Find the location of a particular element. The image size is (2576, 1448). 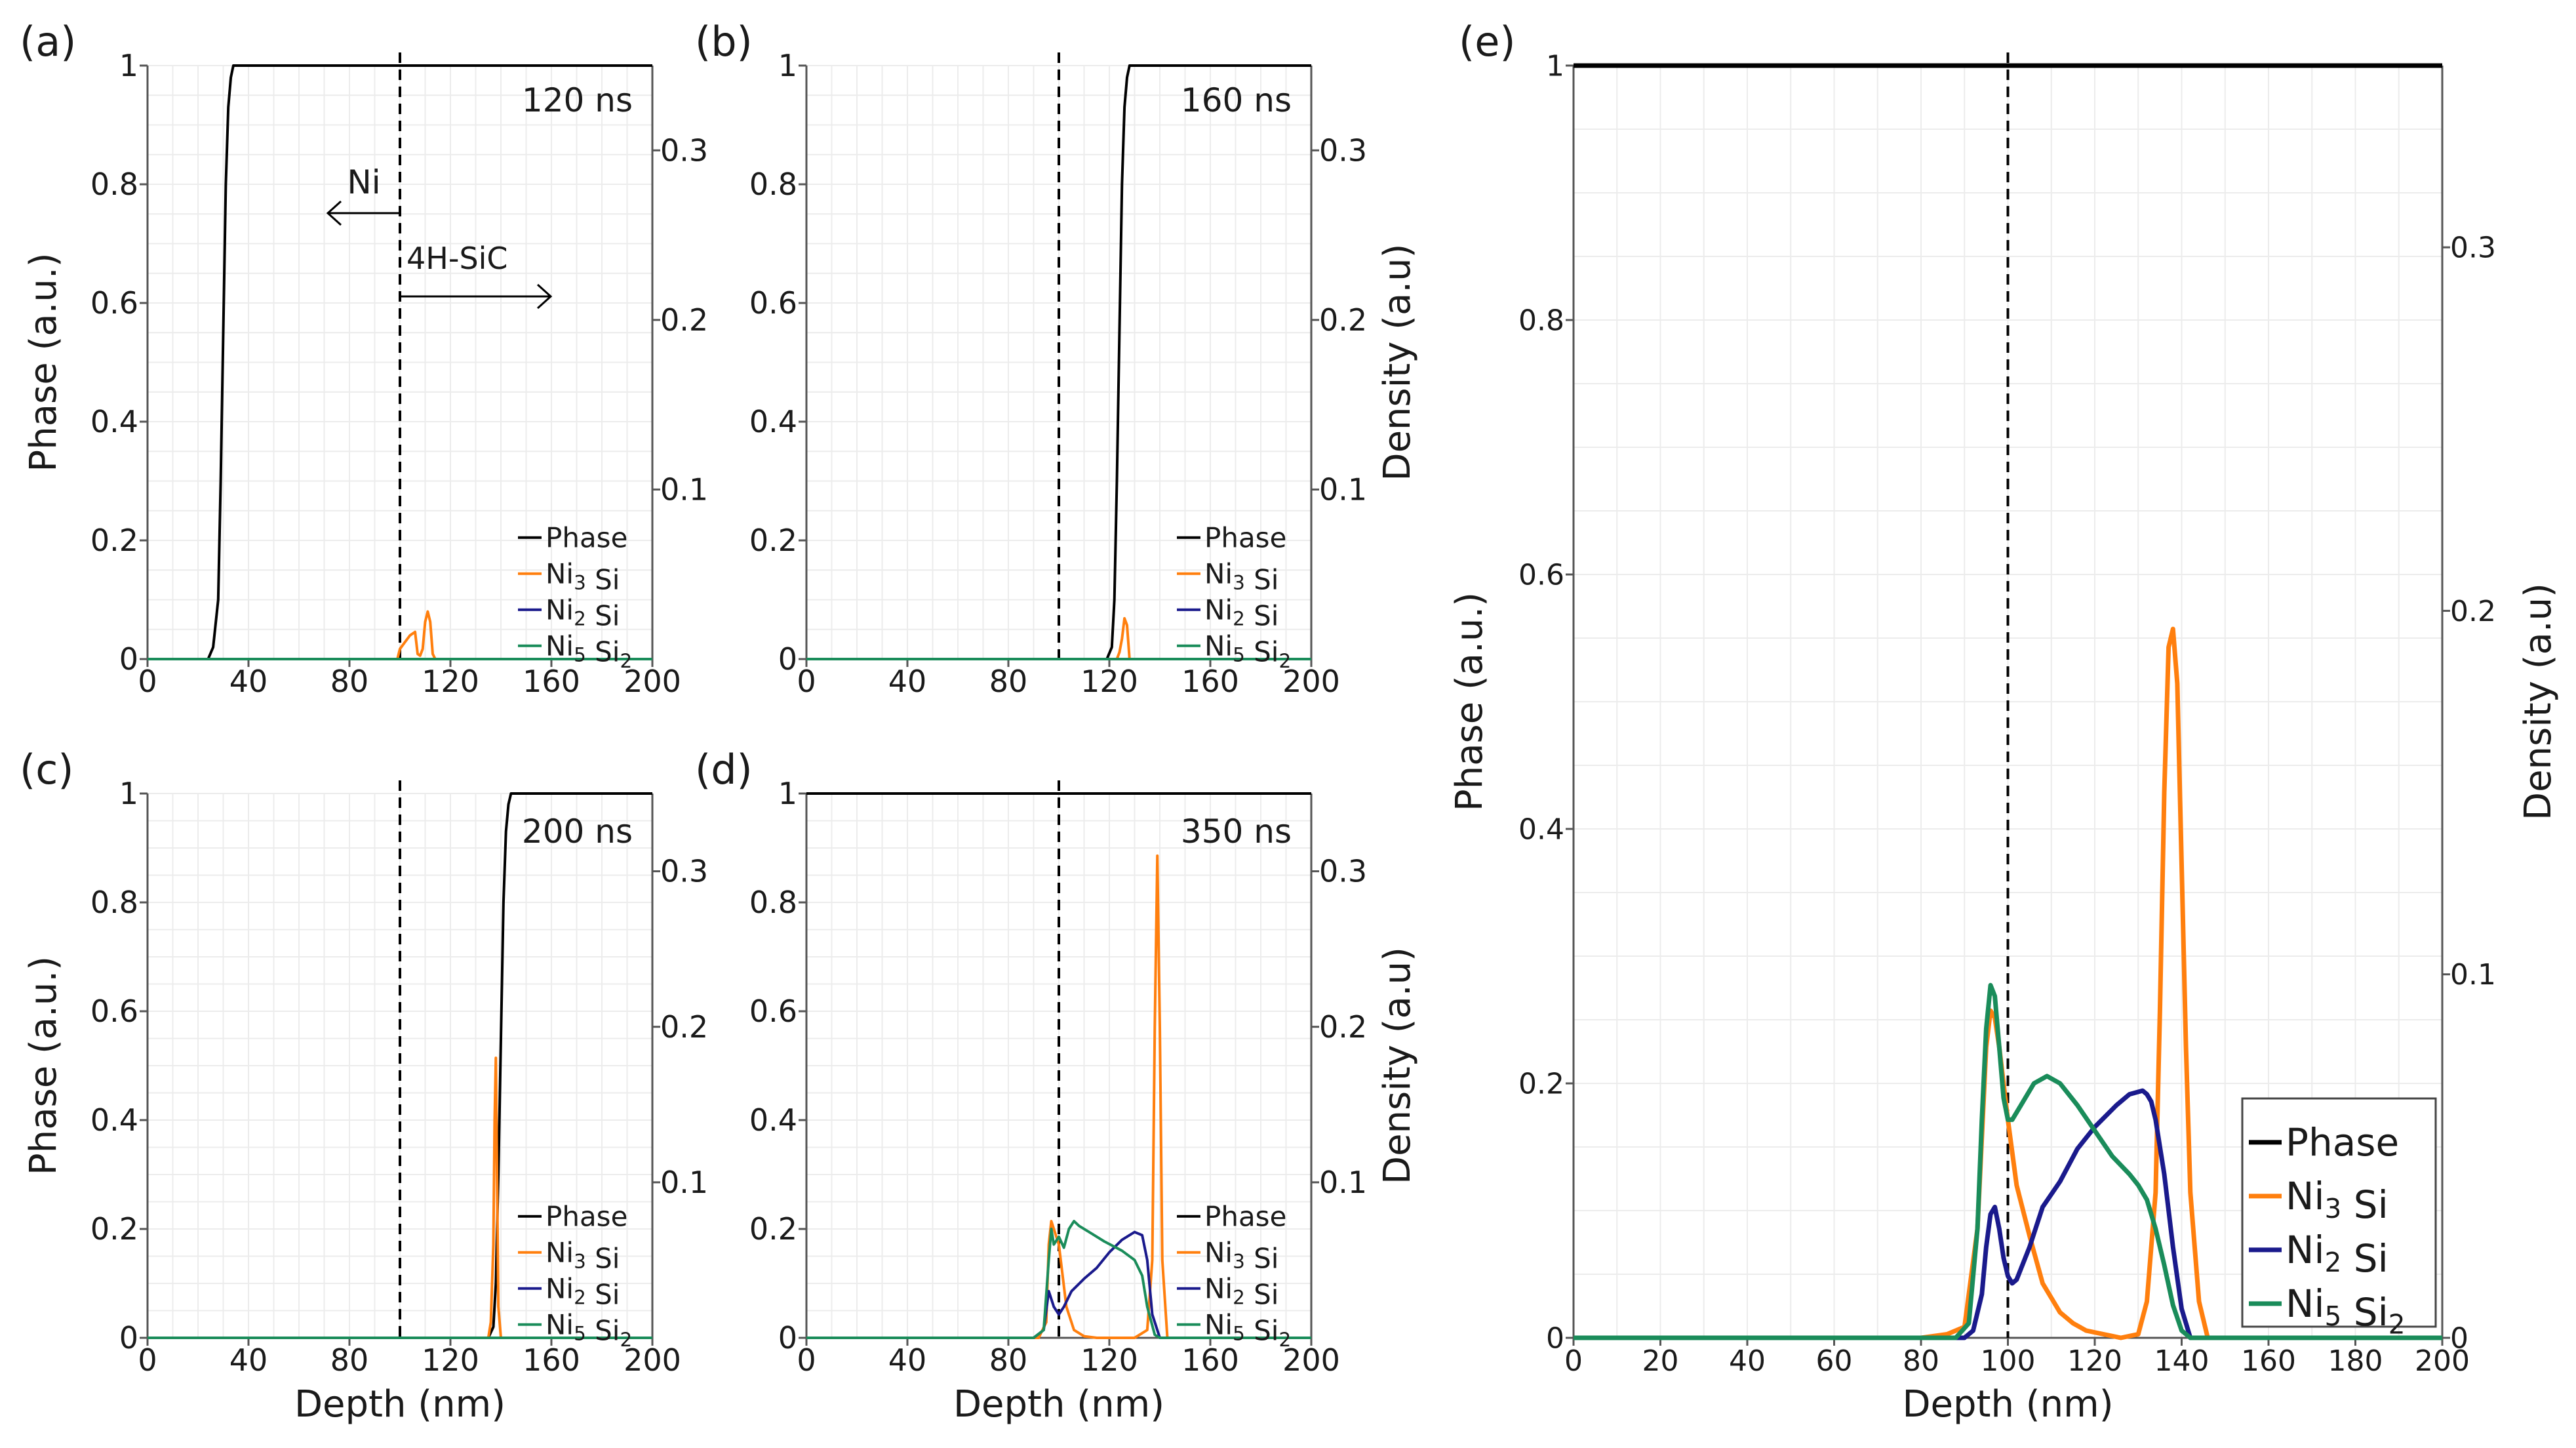

panel-label: (e) is located at coordinates (1487, 42).